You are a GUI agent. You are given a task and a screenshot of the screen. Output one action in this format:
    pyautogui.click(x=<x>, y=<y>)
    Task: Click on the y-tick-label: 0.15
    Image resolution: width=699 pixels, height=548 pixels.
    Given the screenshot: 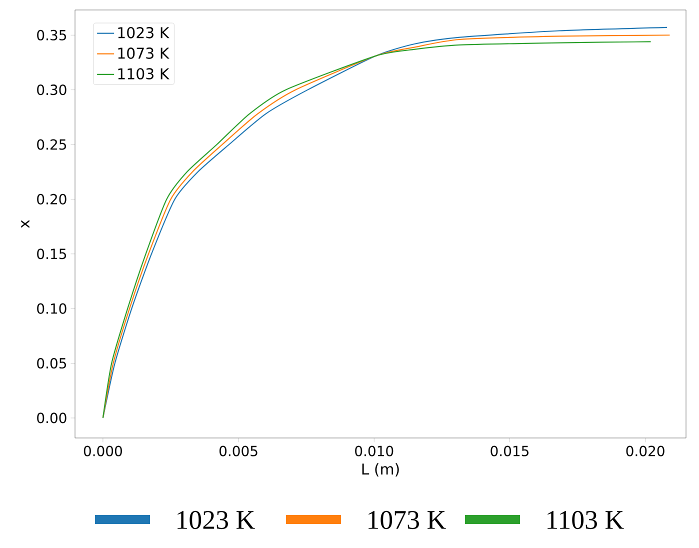 What is the action you would take?
    pyautogui.click(x=51, y=254)
    